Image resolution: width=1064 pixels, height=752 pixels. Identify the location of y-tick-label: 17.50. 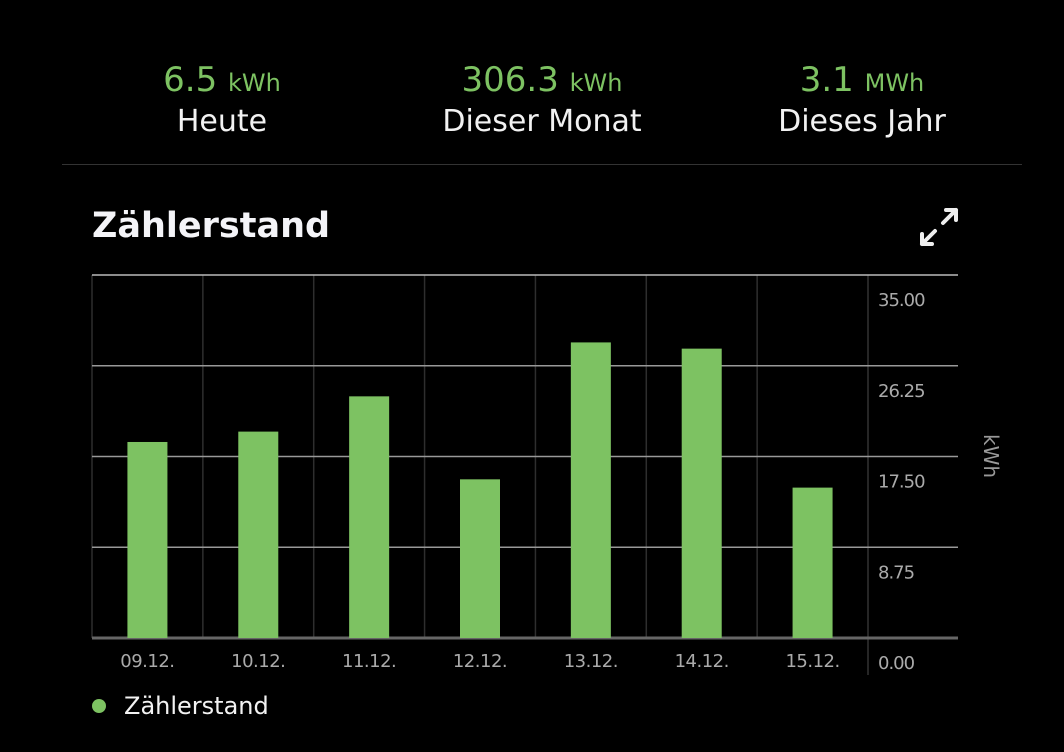
(901, 482).